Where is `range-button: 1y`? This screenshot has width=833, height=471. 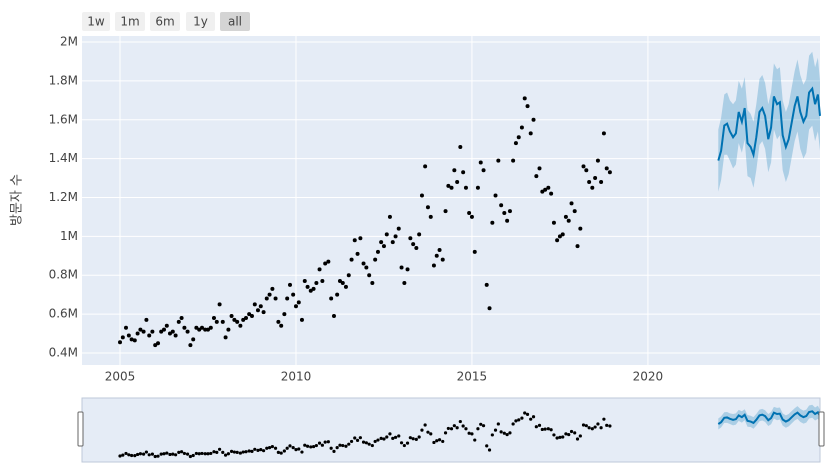 range-button: 1y is located at coordinates (200, 21).